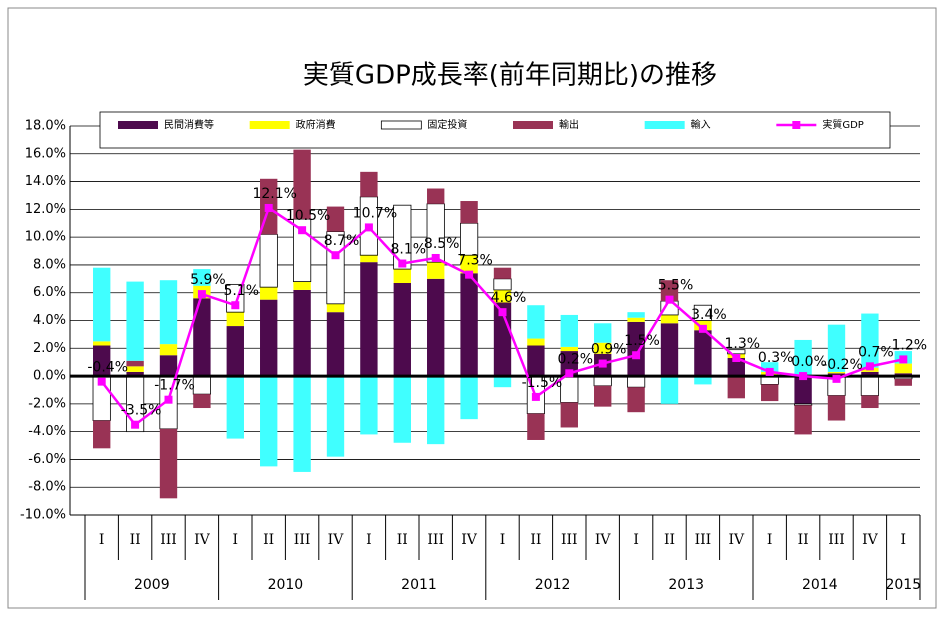 This screenshot has width=945, height=620. I want to click on data-label: 5.1%, so click(242, 291).